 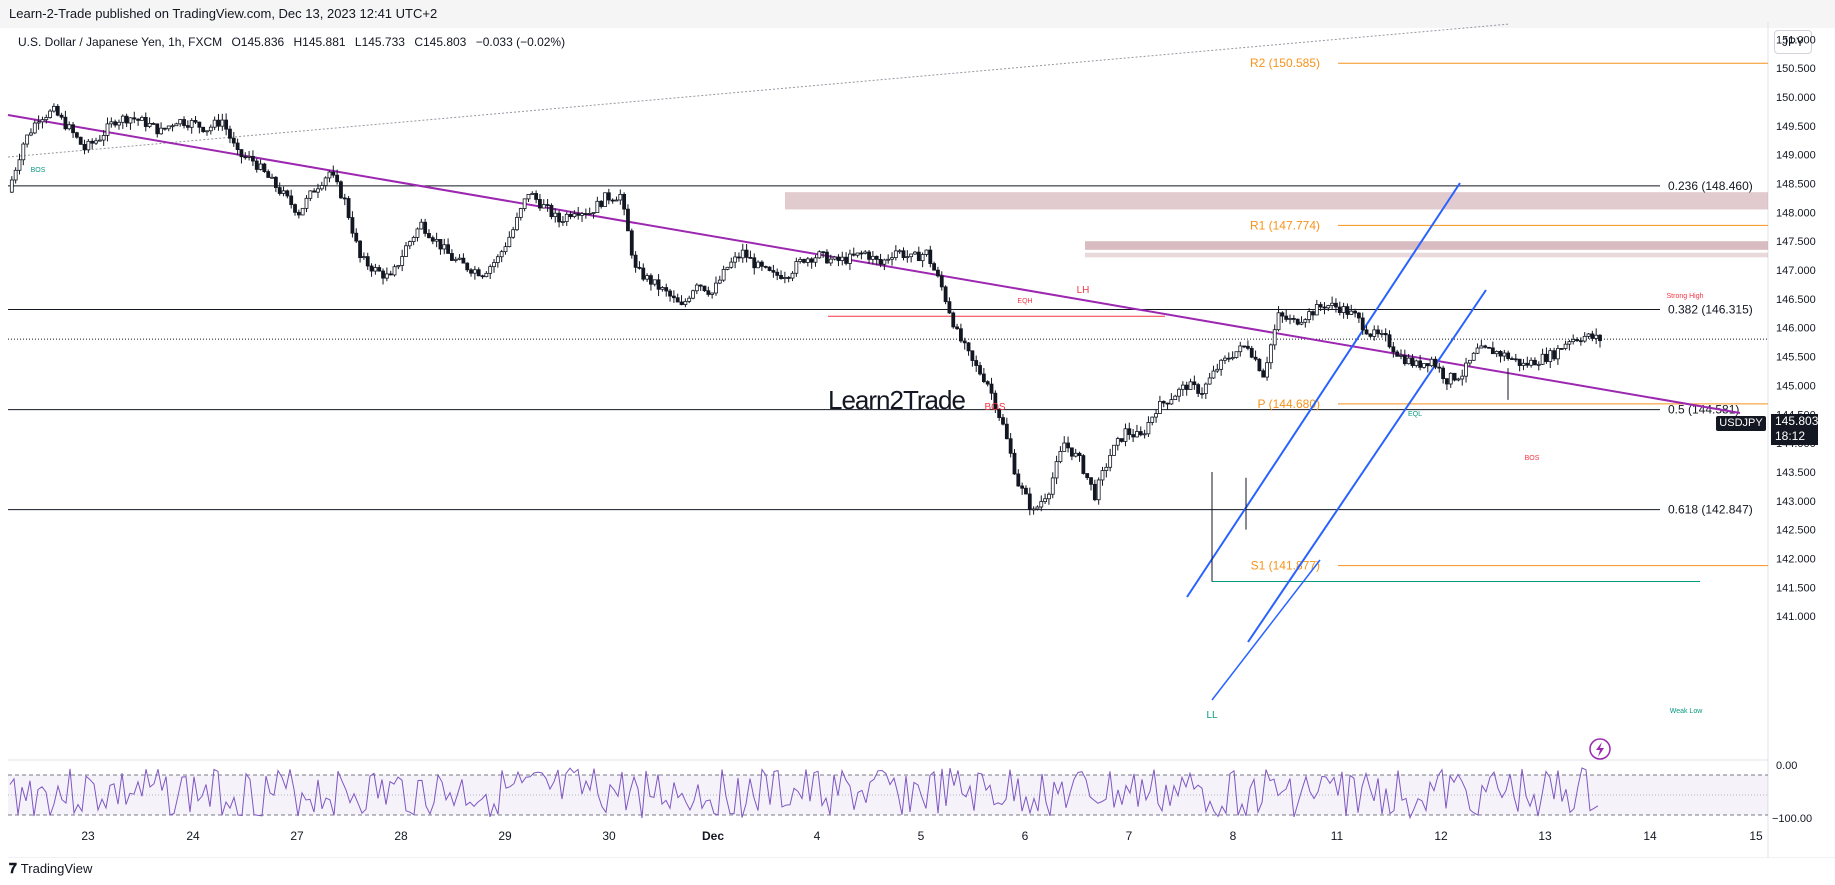 What do you see at coordinates (1792, 819) in the screenshot?
I see `oscillator-tick: −100.00` at bounding box center [1792, 819].